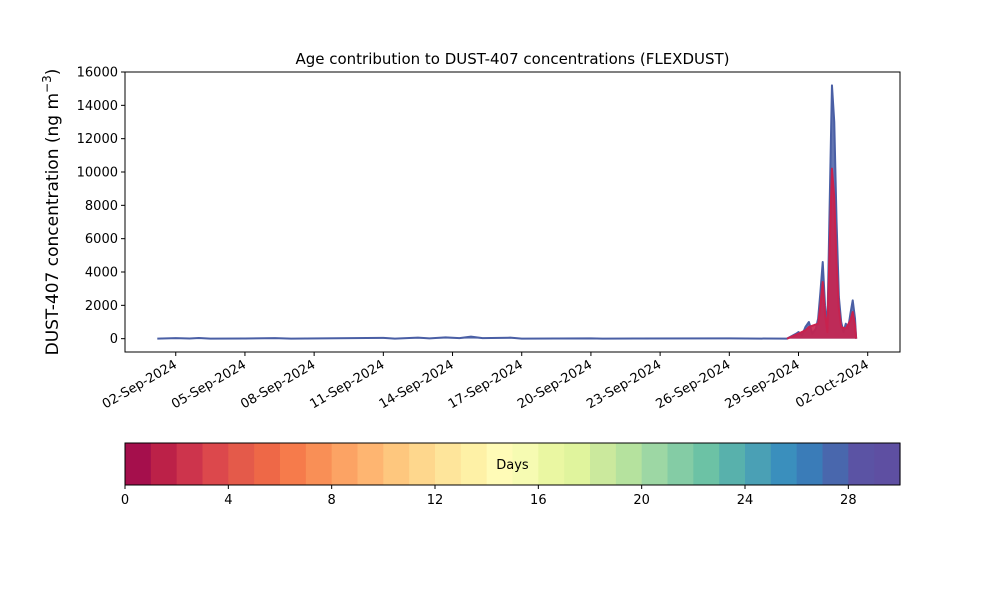  What do you see at coordinates (332, 500) in the screenshot?
I see `colorbar-tick-label: 8` at bounding box center [332, 500].